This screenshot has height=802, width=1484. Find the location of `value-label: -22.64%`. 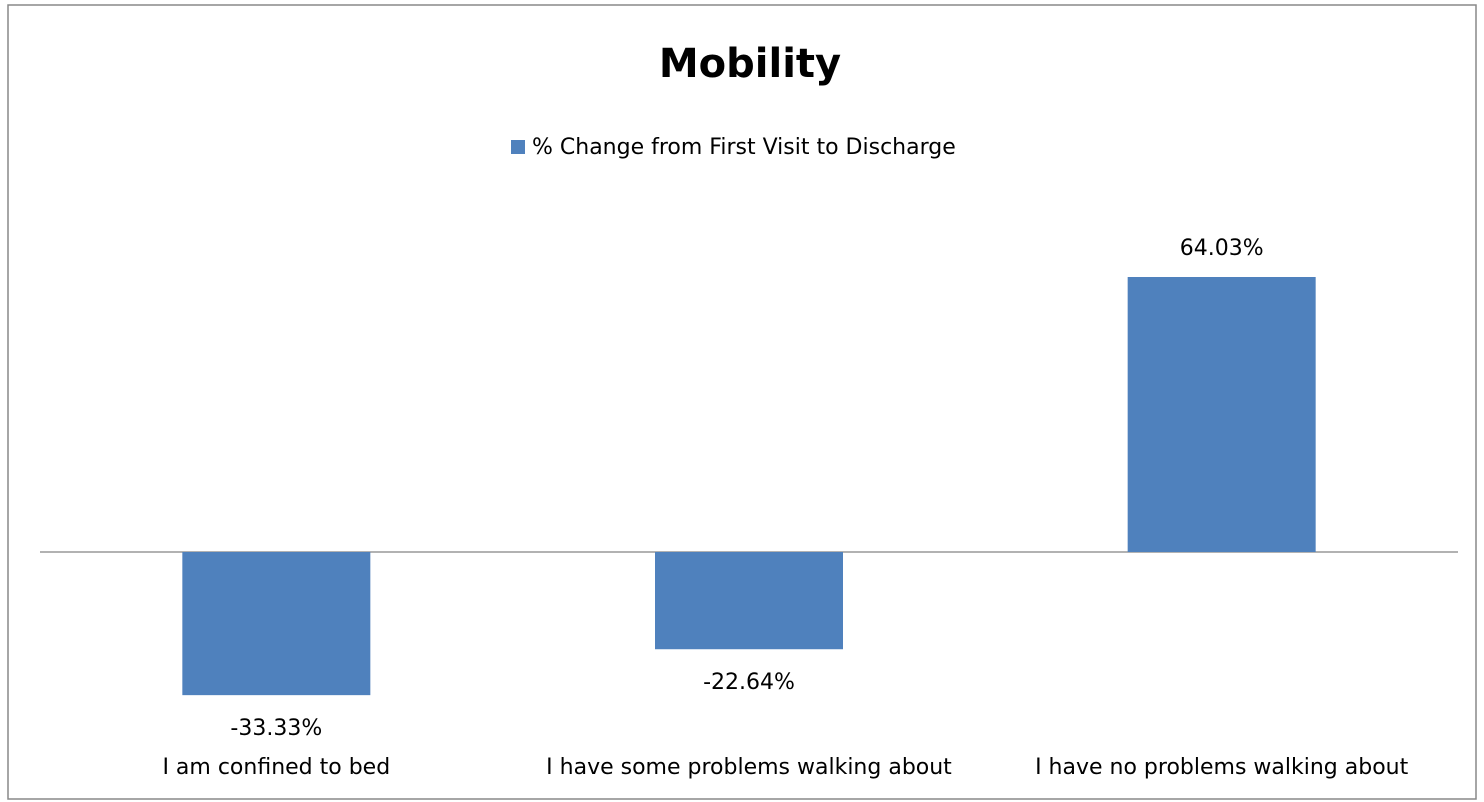

value-label: -22.64% is located at coordinates (749, 682).